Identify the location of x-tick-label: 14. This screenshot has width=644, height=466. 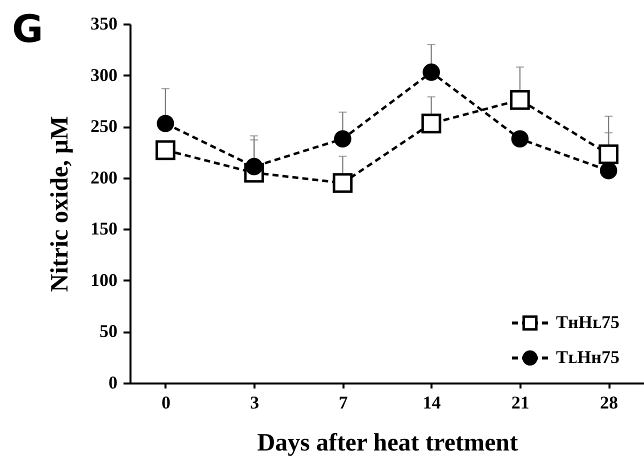
(431, 402).